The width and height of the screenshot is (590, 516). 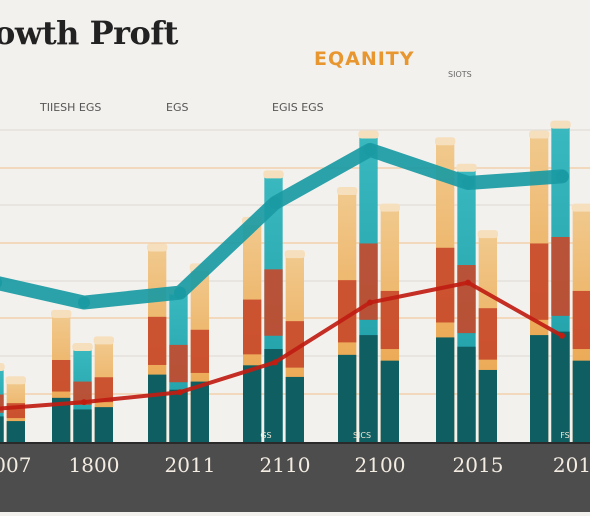 I want to click on x-axis-band, so click(x=295, y=477).